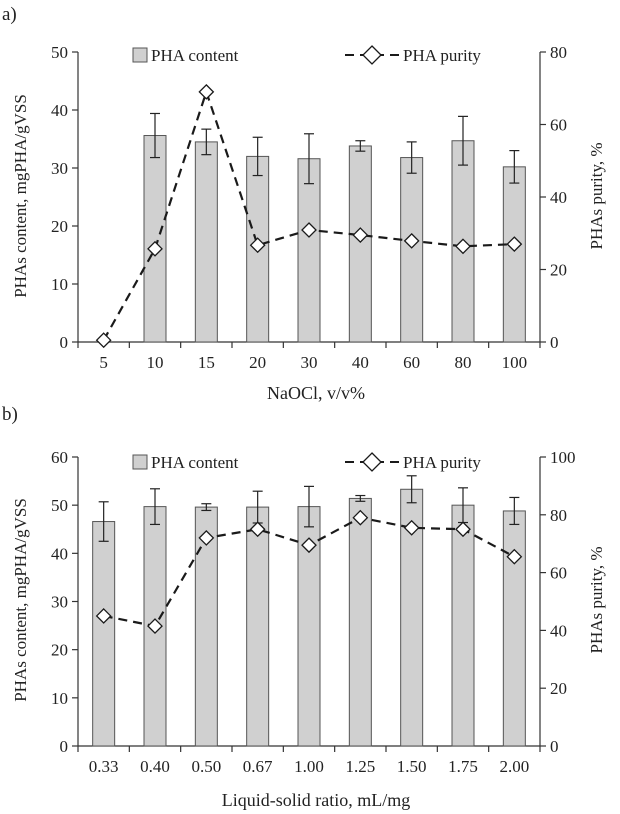  What do you see at coordinates (412, 766) in the screenshot?
I see `x-tick-label: 1.50` at bounding box center [412, 766].